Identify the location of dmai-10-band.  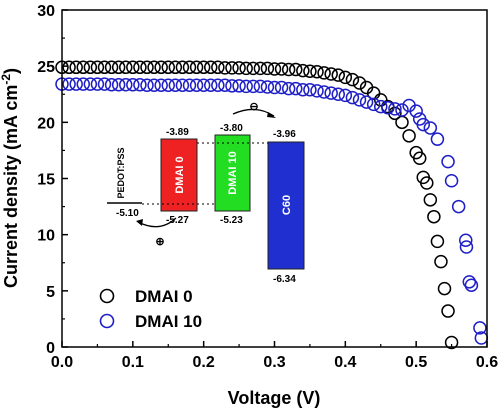
(232, 173).